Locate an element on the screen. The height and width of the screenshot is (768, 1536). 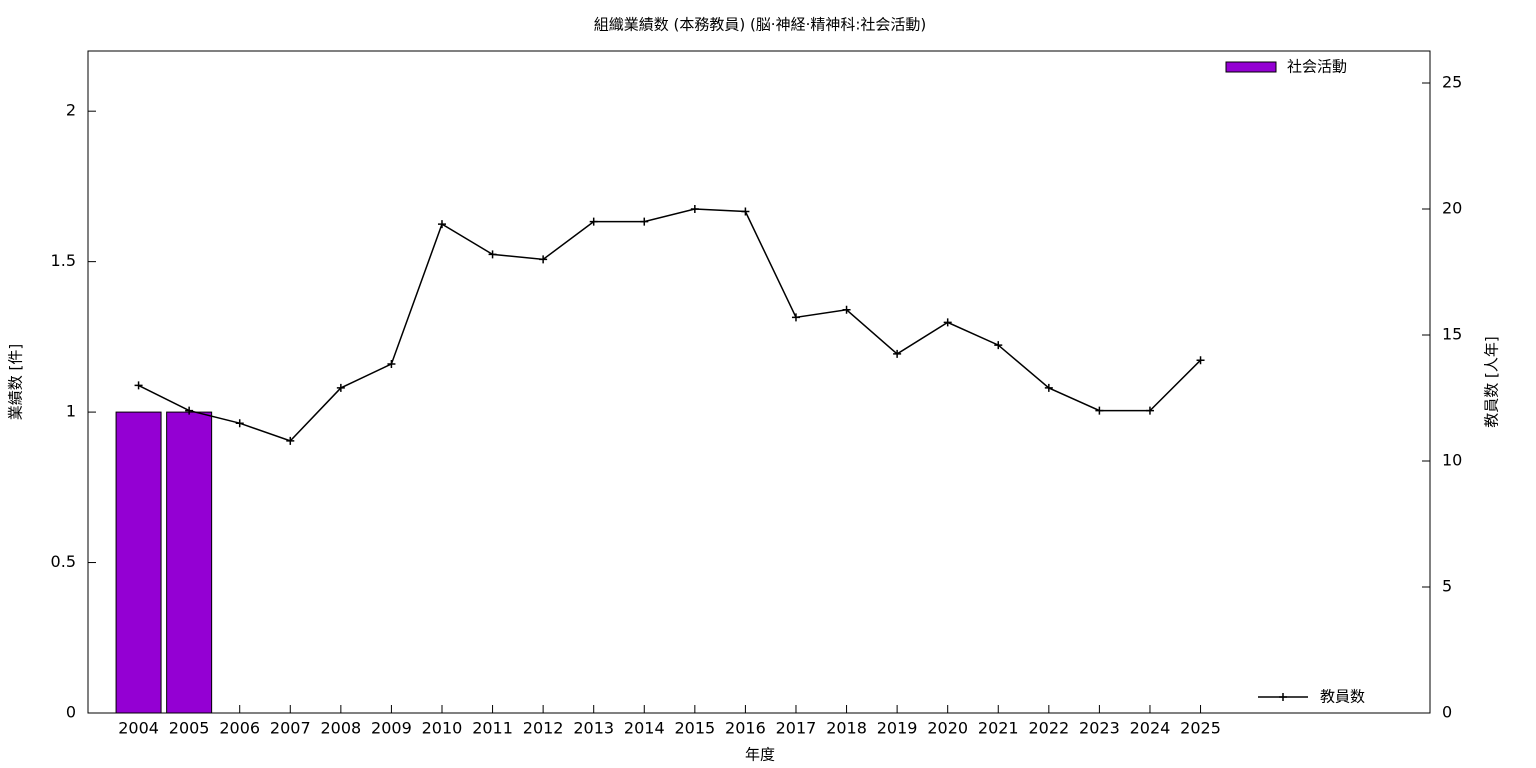
y2-tick-label: 0 is located at coordinates (1447, 712).